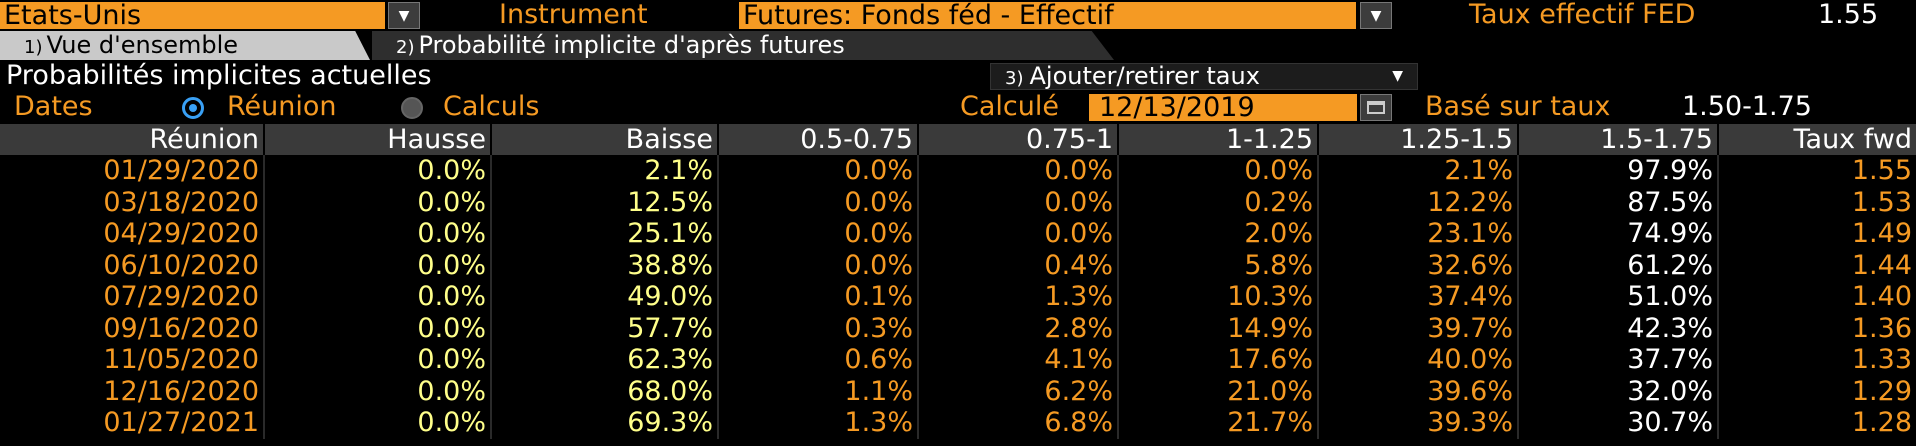 Image resolution: width=1916 pixels, height=446 pixels. I want to click on cell-baisse: 2.1%, so click(604, 171).